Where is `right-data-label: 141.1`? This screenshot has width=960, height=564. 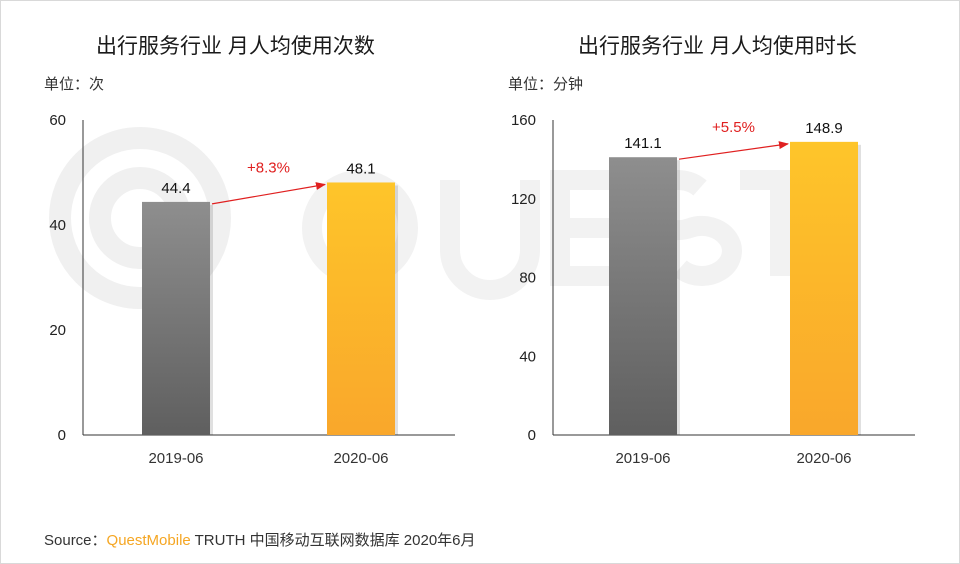 right-data-label: 141.1 is located at coordinates (643, 143).